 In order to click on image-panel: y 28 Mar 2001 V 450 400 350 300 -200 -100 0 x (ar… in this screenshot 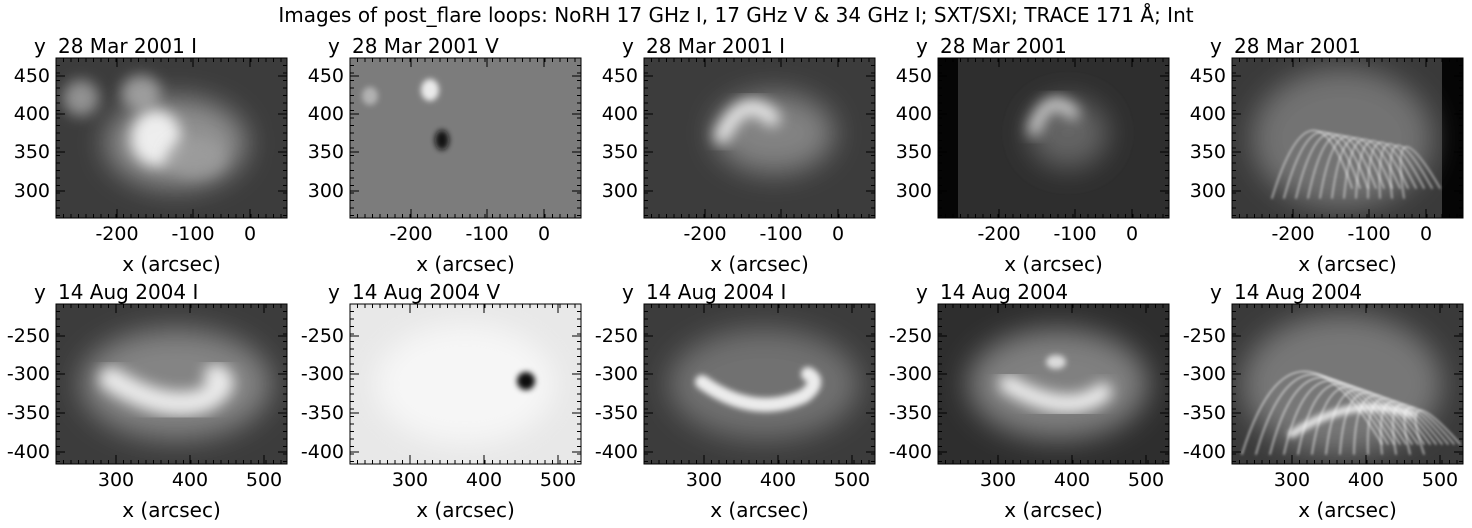, I will do `click(441, 138)`.